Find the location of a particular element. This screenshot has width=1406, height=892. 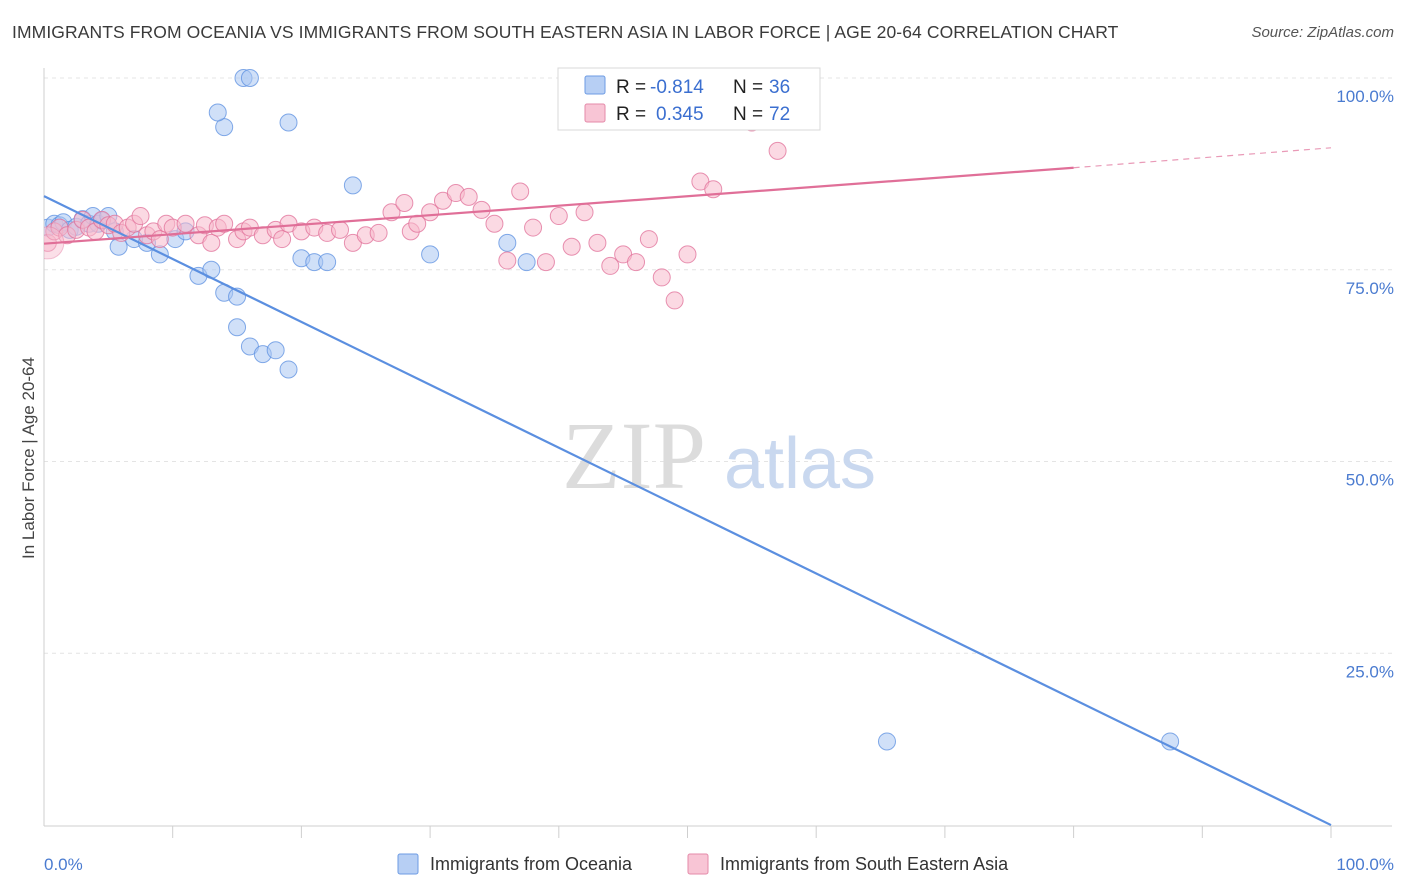

x-tick-label-right: 100.0% is located at coordinates (1365, 864).